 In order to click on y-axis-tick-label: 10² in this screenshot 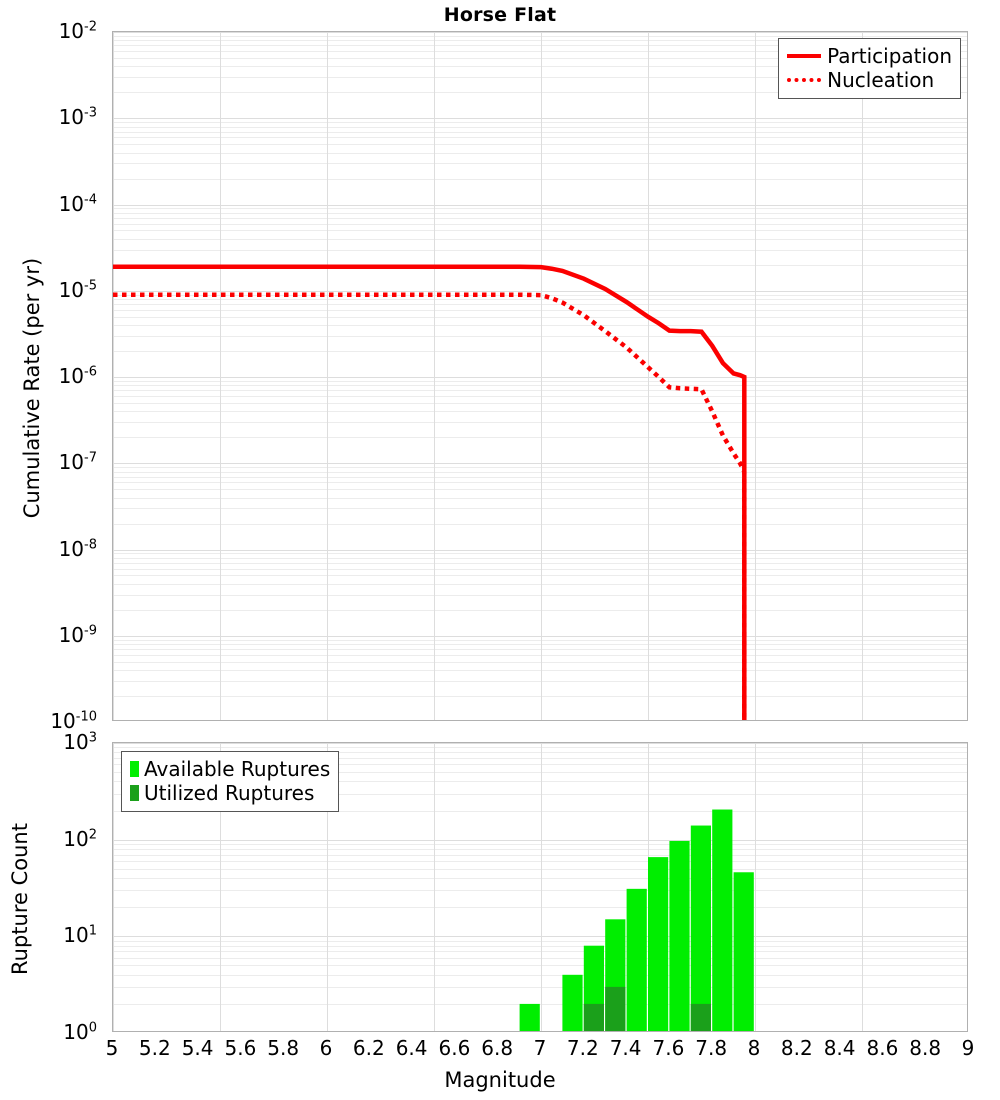, I will do `click(80, 838)`.